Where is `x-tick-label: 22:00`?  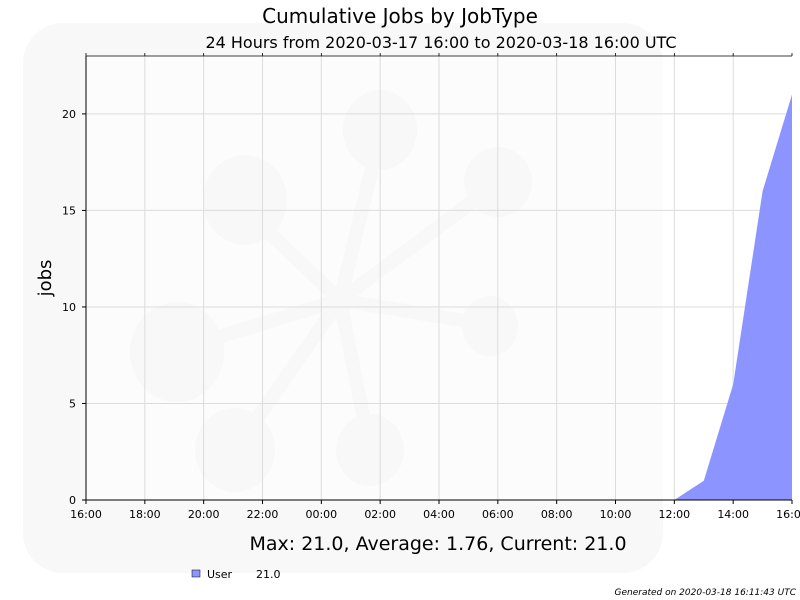 x-tick-label: 22:00 is located at coordinates (263, 514).